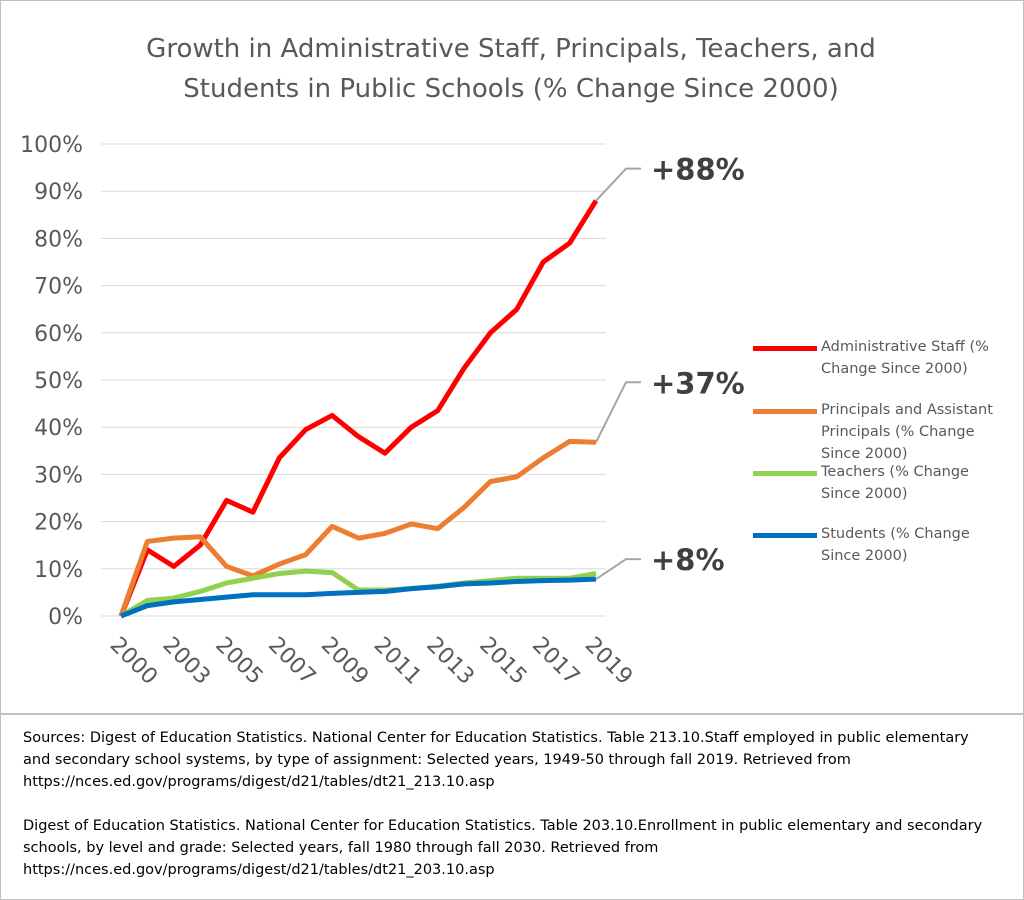 The height and width of the screenshot is (900, 1024). I want to click on annotation: +37%, so click(698, 383).